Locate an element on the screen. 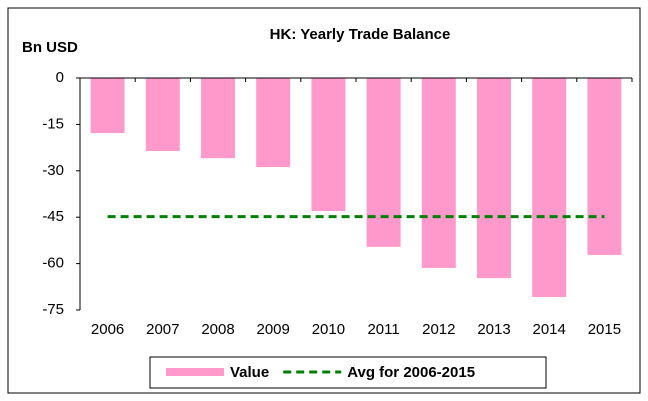  x-tick-label: 2012 is located at coordinates (438, 329).